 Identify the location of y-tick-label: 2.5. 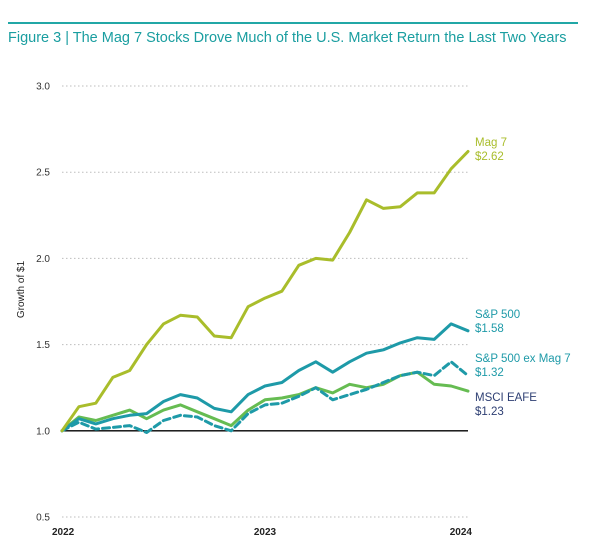
(43, 173).